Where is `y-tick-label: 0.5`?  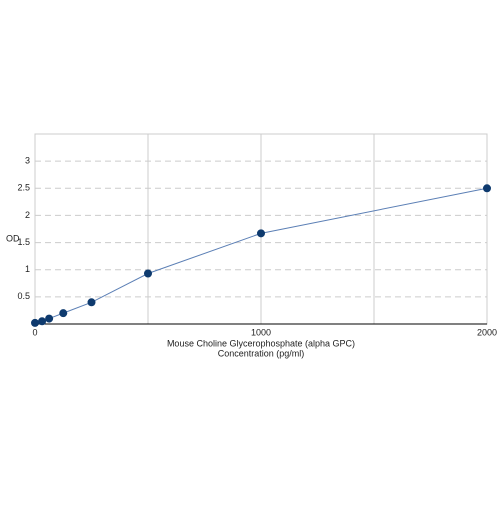
y-tick-label: 0.5 is located at coordinates (23, 296).